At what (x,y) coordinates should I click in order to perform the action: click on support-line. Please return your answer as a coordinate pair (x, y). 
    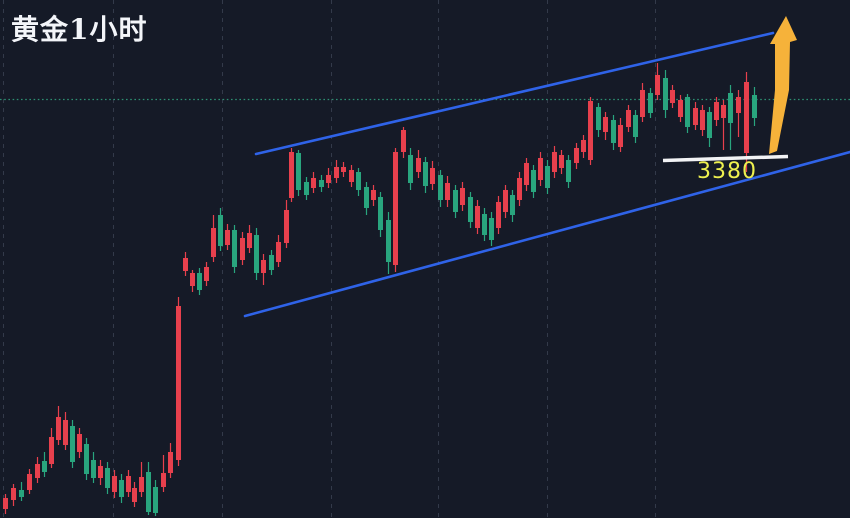
    Looking at the image, I should click on (725, 158).